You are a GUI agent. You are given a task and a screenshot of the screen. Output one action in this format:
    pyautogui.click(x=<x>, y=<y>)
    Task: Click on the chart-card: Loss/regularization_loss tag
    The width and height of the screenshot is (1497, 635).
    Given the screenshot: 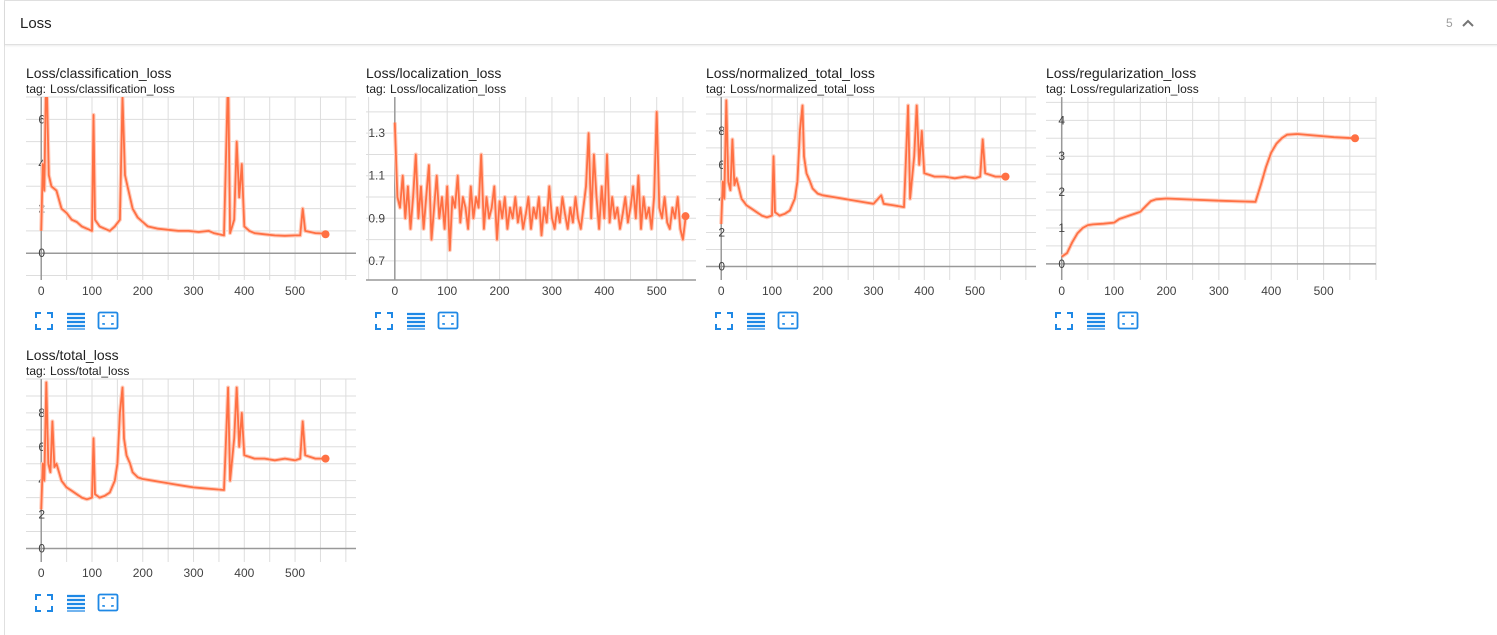 What is the action you would take?
    pyautogui.click(x=1211, y=200)
    